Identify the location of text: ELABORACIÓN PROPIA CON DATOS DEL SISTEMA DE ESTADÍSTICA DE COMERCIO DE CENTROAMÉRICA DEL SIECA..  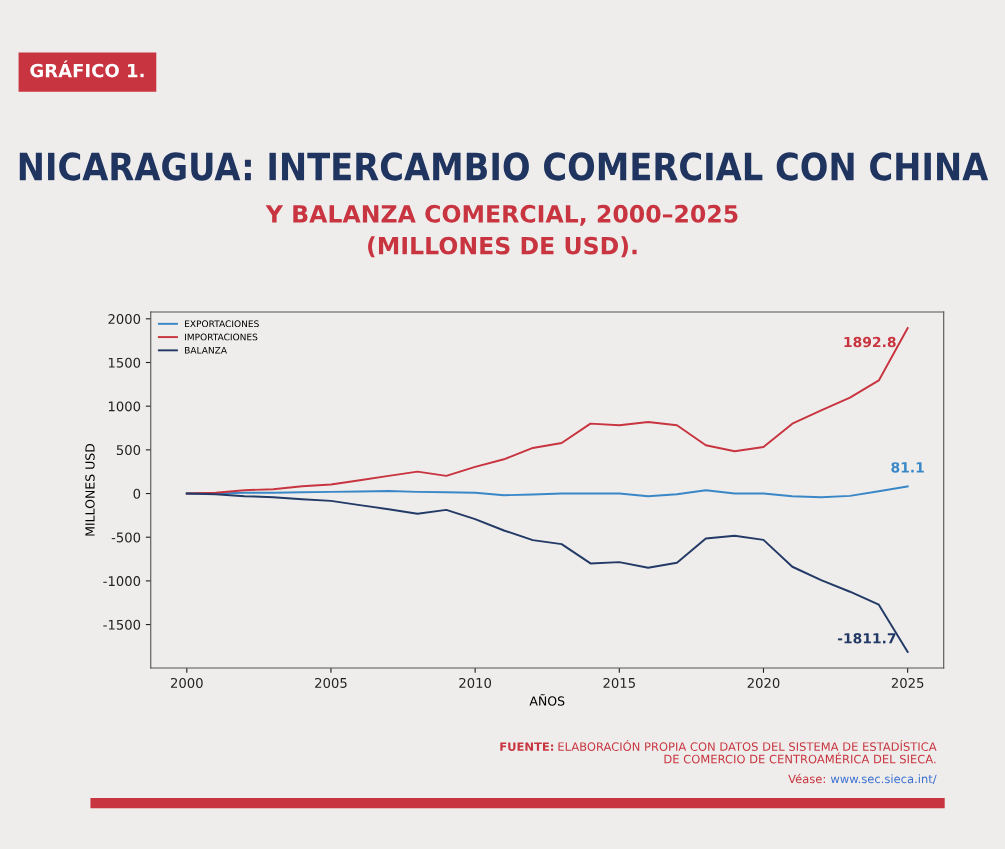
(747, 752).